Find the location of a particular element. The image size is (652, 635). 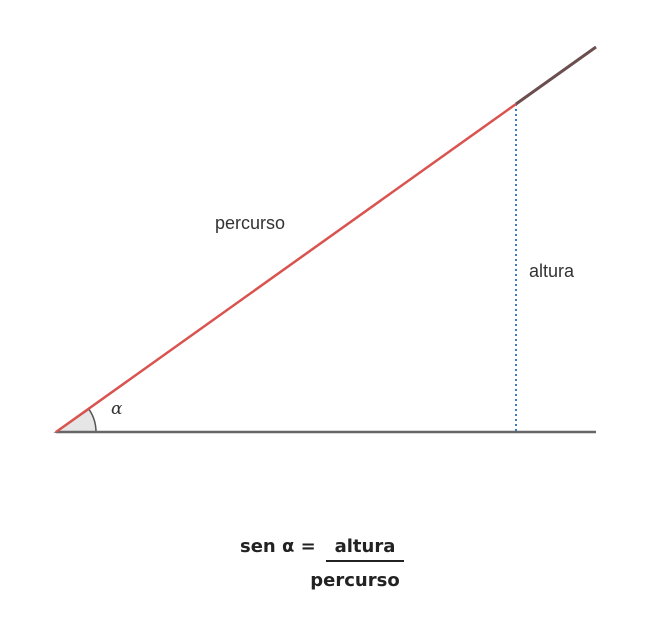

hypotenuse-label: percurso is located at coordinates (250, 223).